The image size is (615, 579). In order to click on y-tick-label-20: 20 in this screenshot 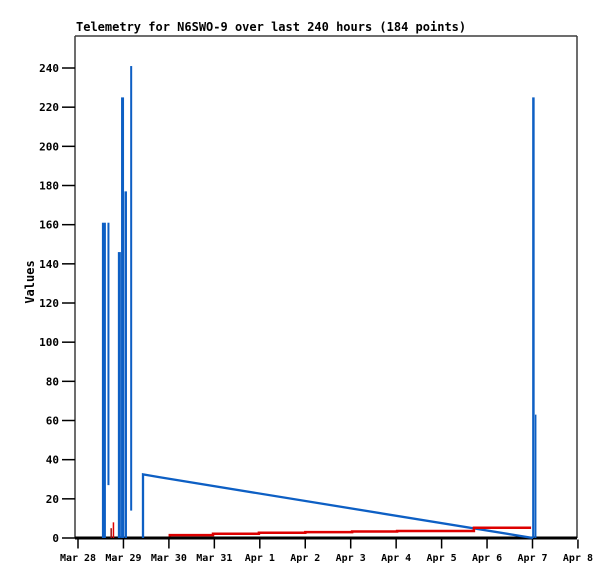, I will do `click(52, 499)`.